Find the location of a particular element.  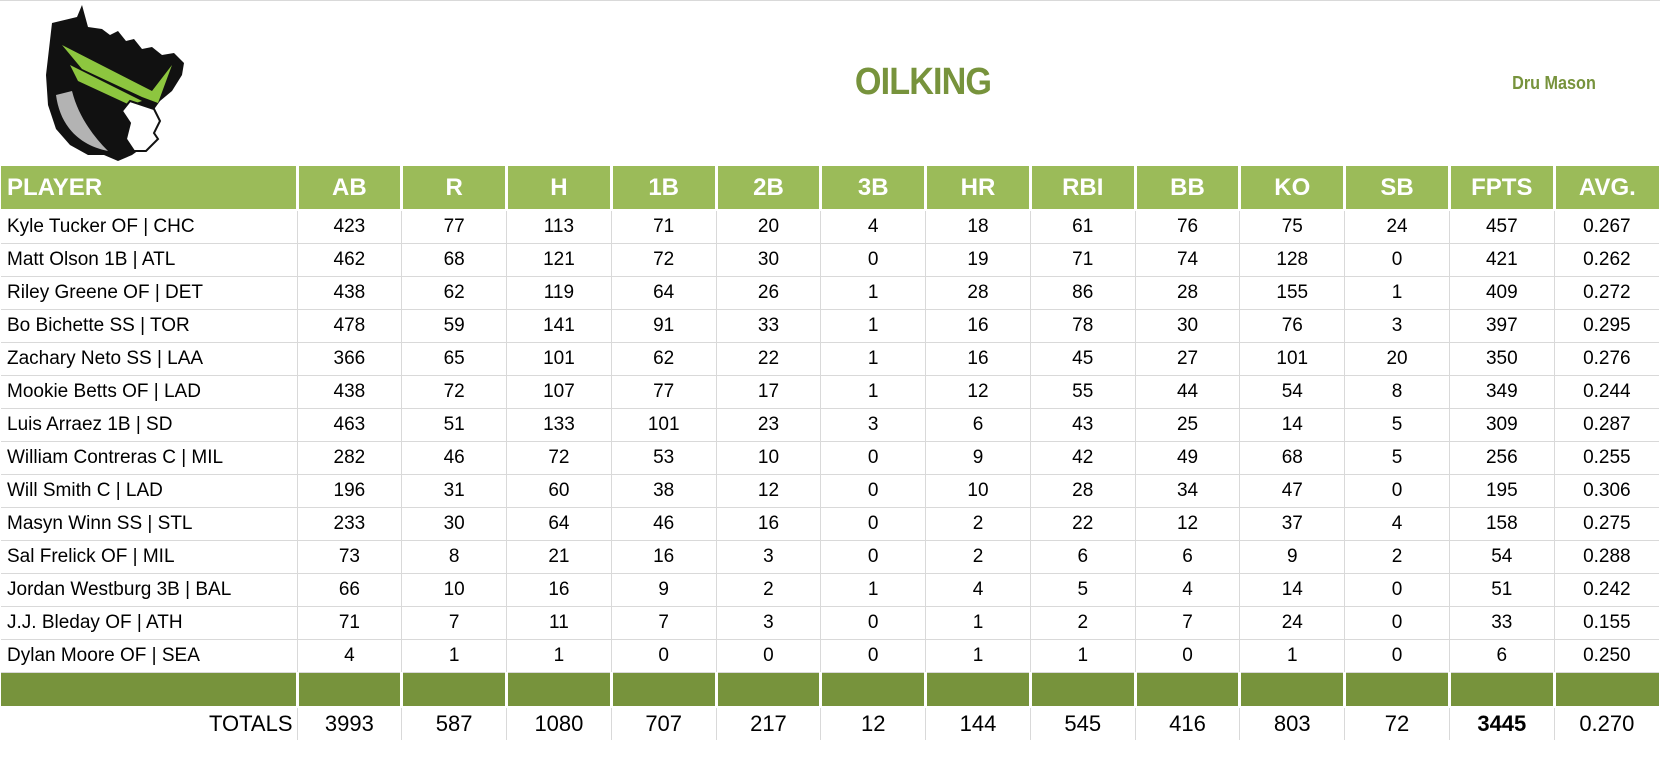

table-row: Dylan Moore OF | SEA 4 1 1 0 0 0 1 1 0 1 0 6 0.250 is located at coordinates (830, 656).